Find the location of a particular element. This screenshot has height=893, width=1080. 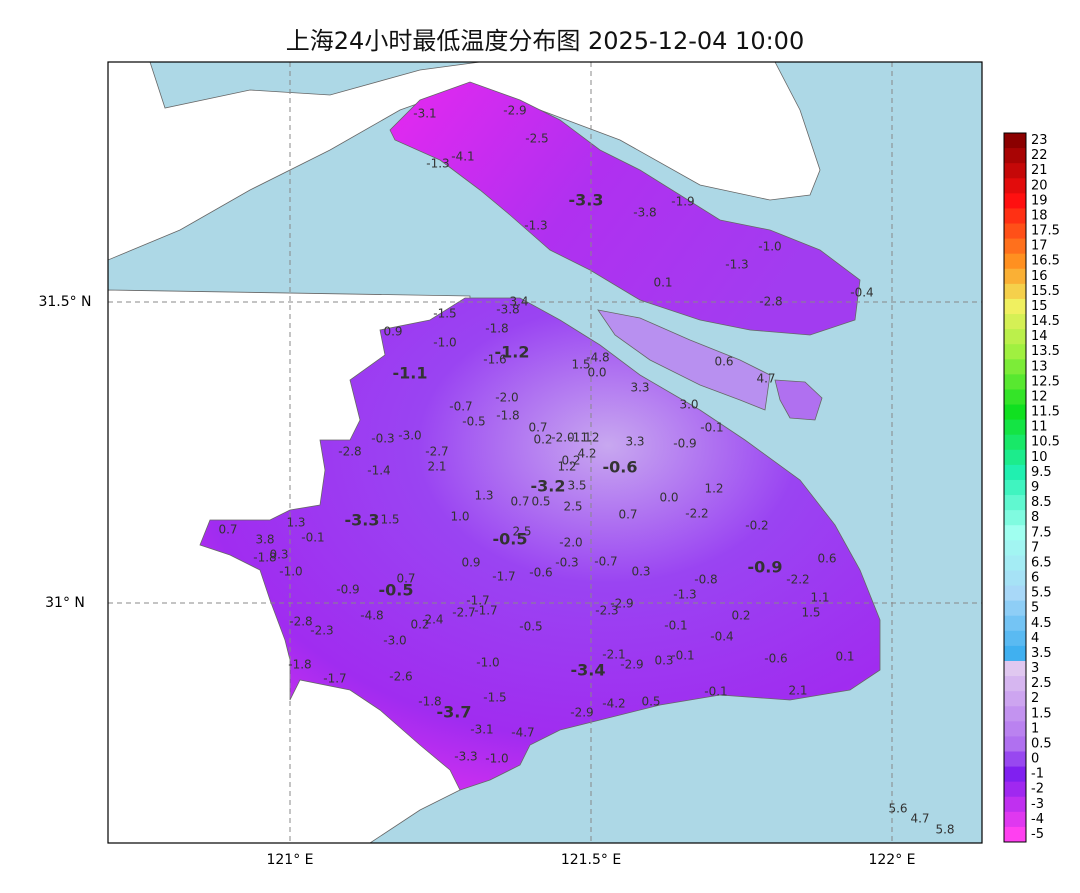

colorbar-label: 10.5 is located at coordinates (1045, 442).